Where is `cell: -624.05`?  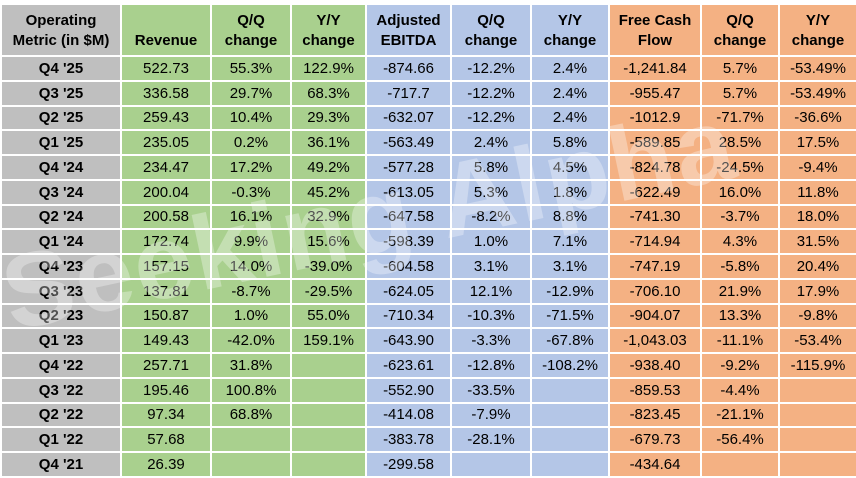 cell: -624.05 is located at coordinates (408, 291).